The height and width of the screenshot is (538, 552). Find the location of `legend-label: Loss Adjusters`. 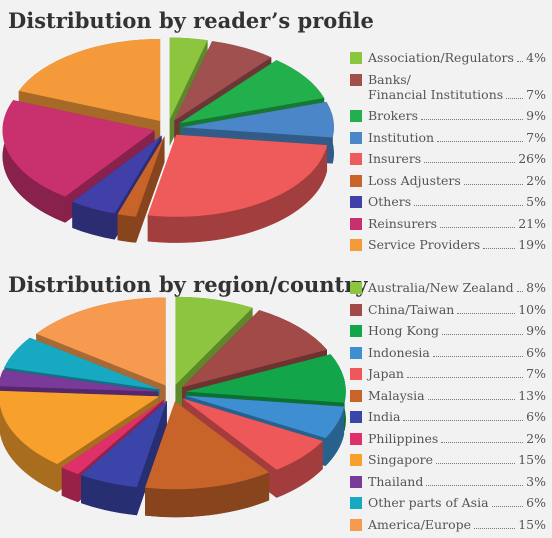

legend-label: Loss Adjusters is located at coordinates (414, 180).